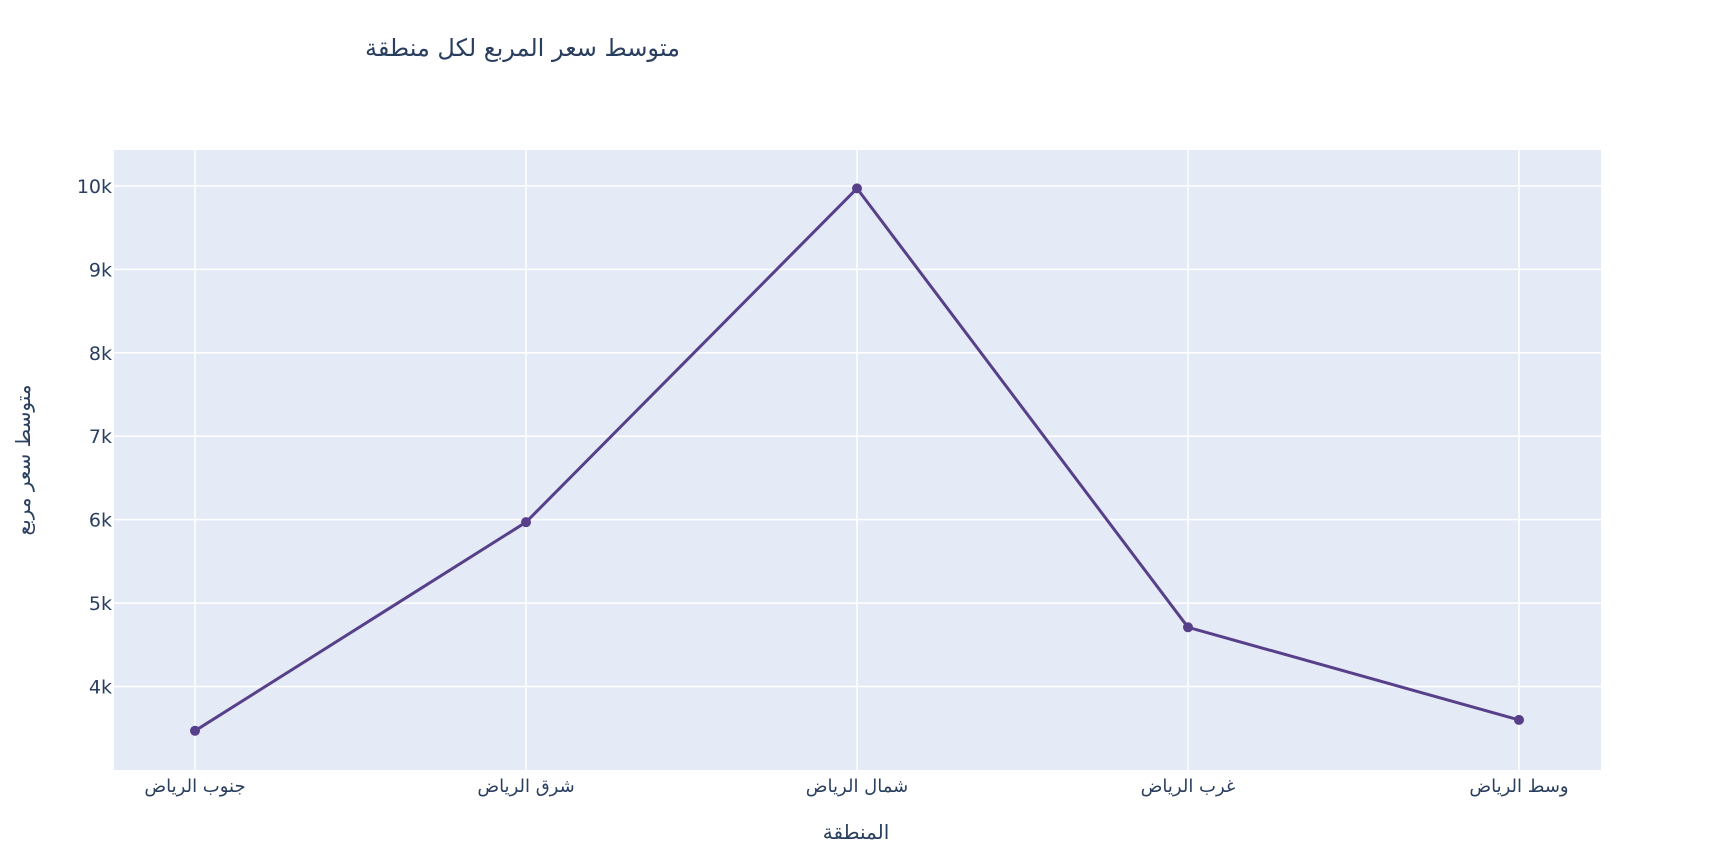  What do you see at coordinates (100, 270) in the screenshot?
I see `y-tick-label: 9k` at bounding box center [100, 270].